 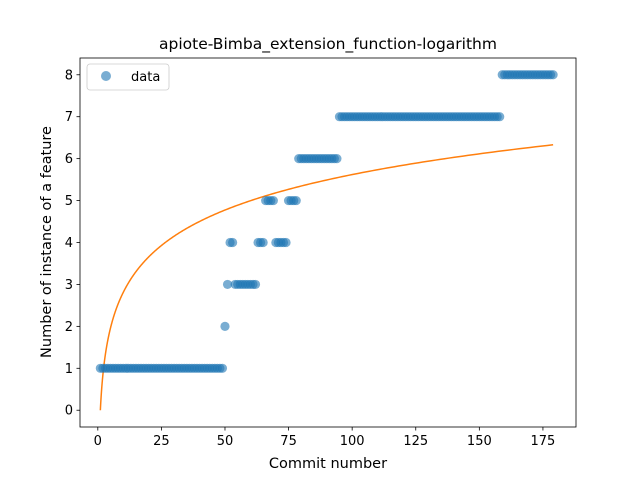 What do you see at coordinates (325, 438) in the screenshot?
I see `x-axis-ticks: 0 25 50 75 100 125 150 175` at bounding box center [325, 438].